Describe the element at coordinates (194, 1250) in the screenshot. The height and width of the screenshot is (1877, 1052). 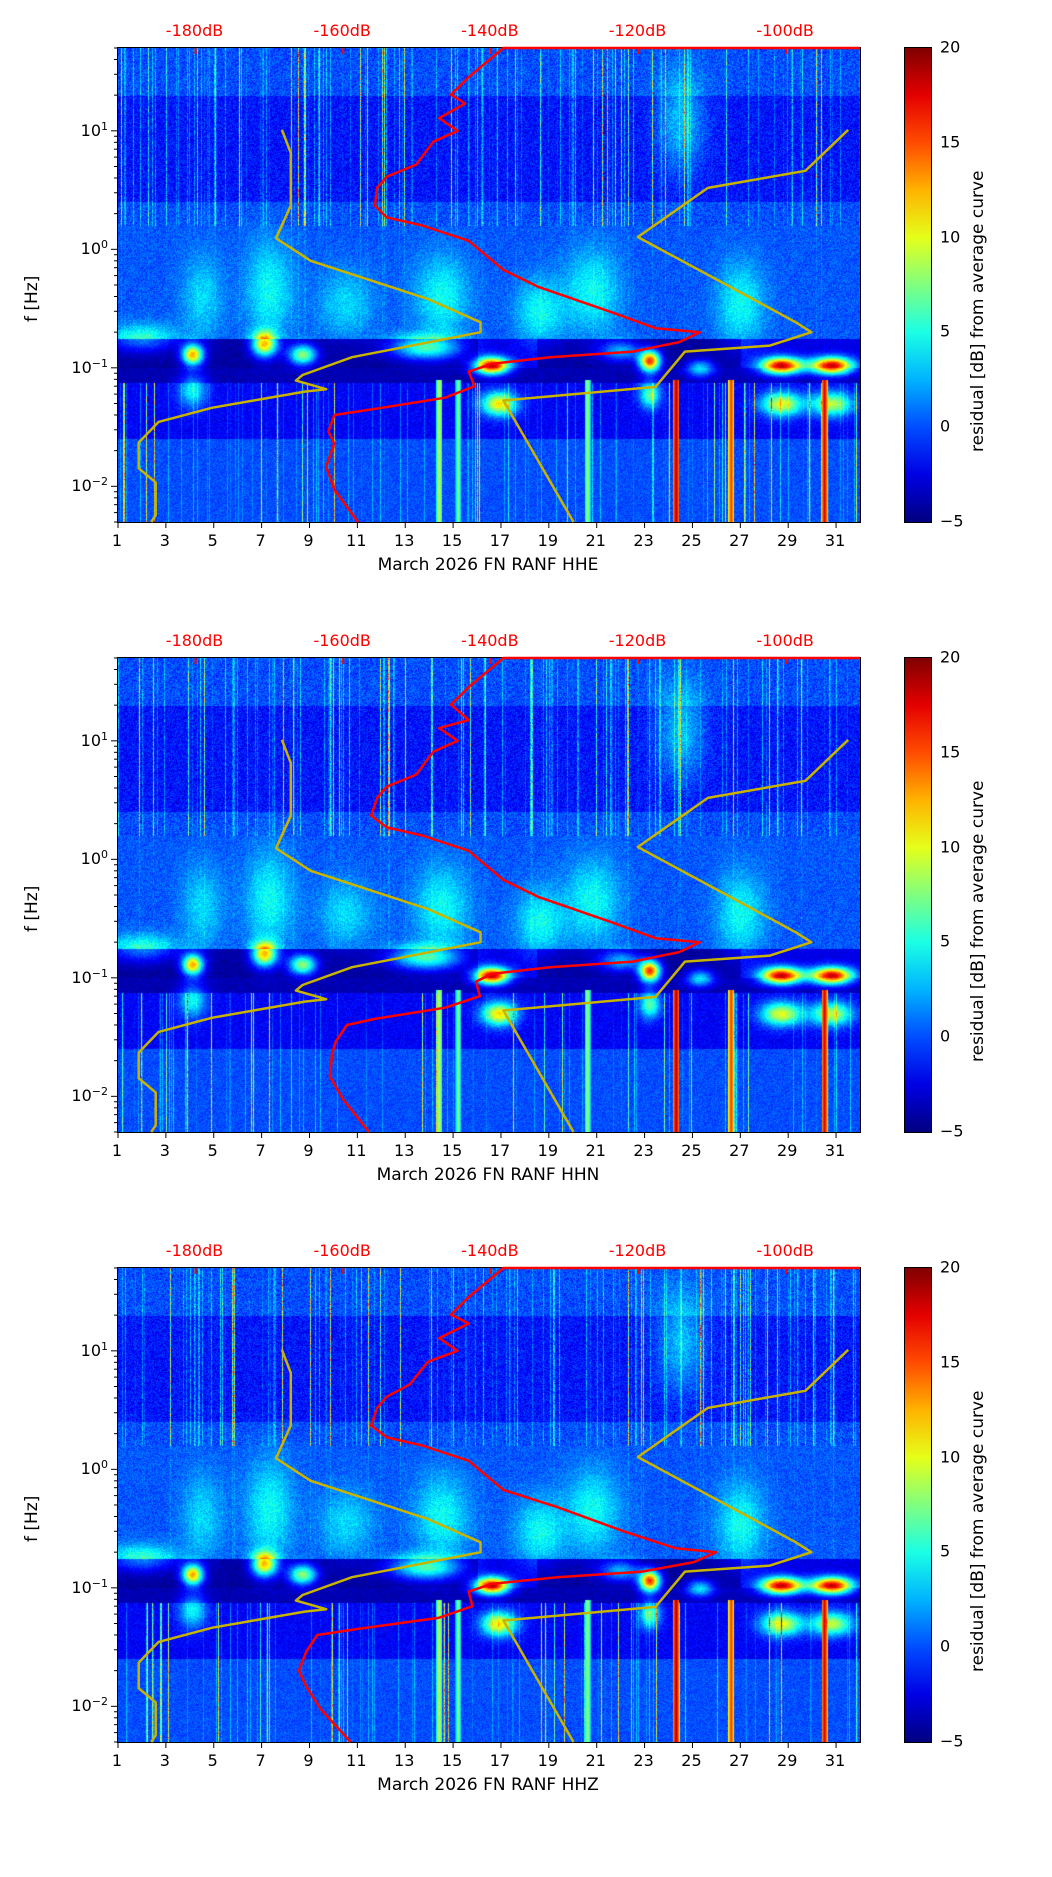
I see `top-axis-tick-label: -180dB` at that location.